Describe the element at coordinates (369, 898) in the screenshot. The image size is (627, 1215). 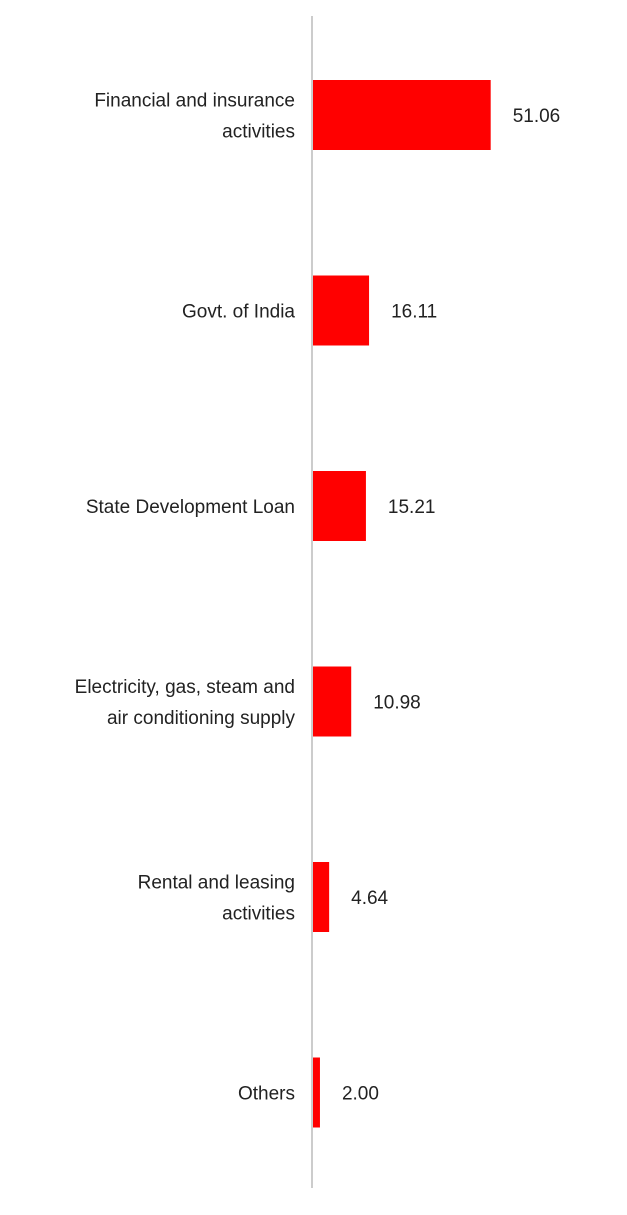
I see `bar-value-label: 4.64` at that location.